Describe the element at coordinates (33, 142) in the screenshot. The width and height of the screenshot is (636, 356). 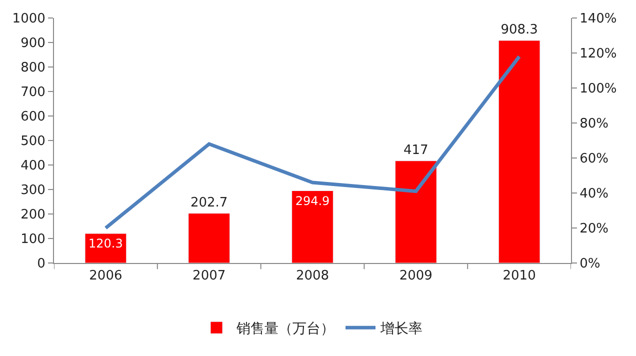
I see `y-tick-label: 500` at that location.